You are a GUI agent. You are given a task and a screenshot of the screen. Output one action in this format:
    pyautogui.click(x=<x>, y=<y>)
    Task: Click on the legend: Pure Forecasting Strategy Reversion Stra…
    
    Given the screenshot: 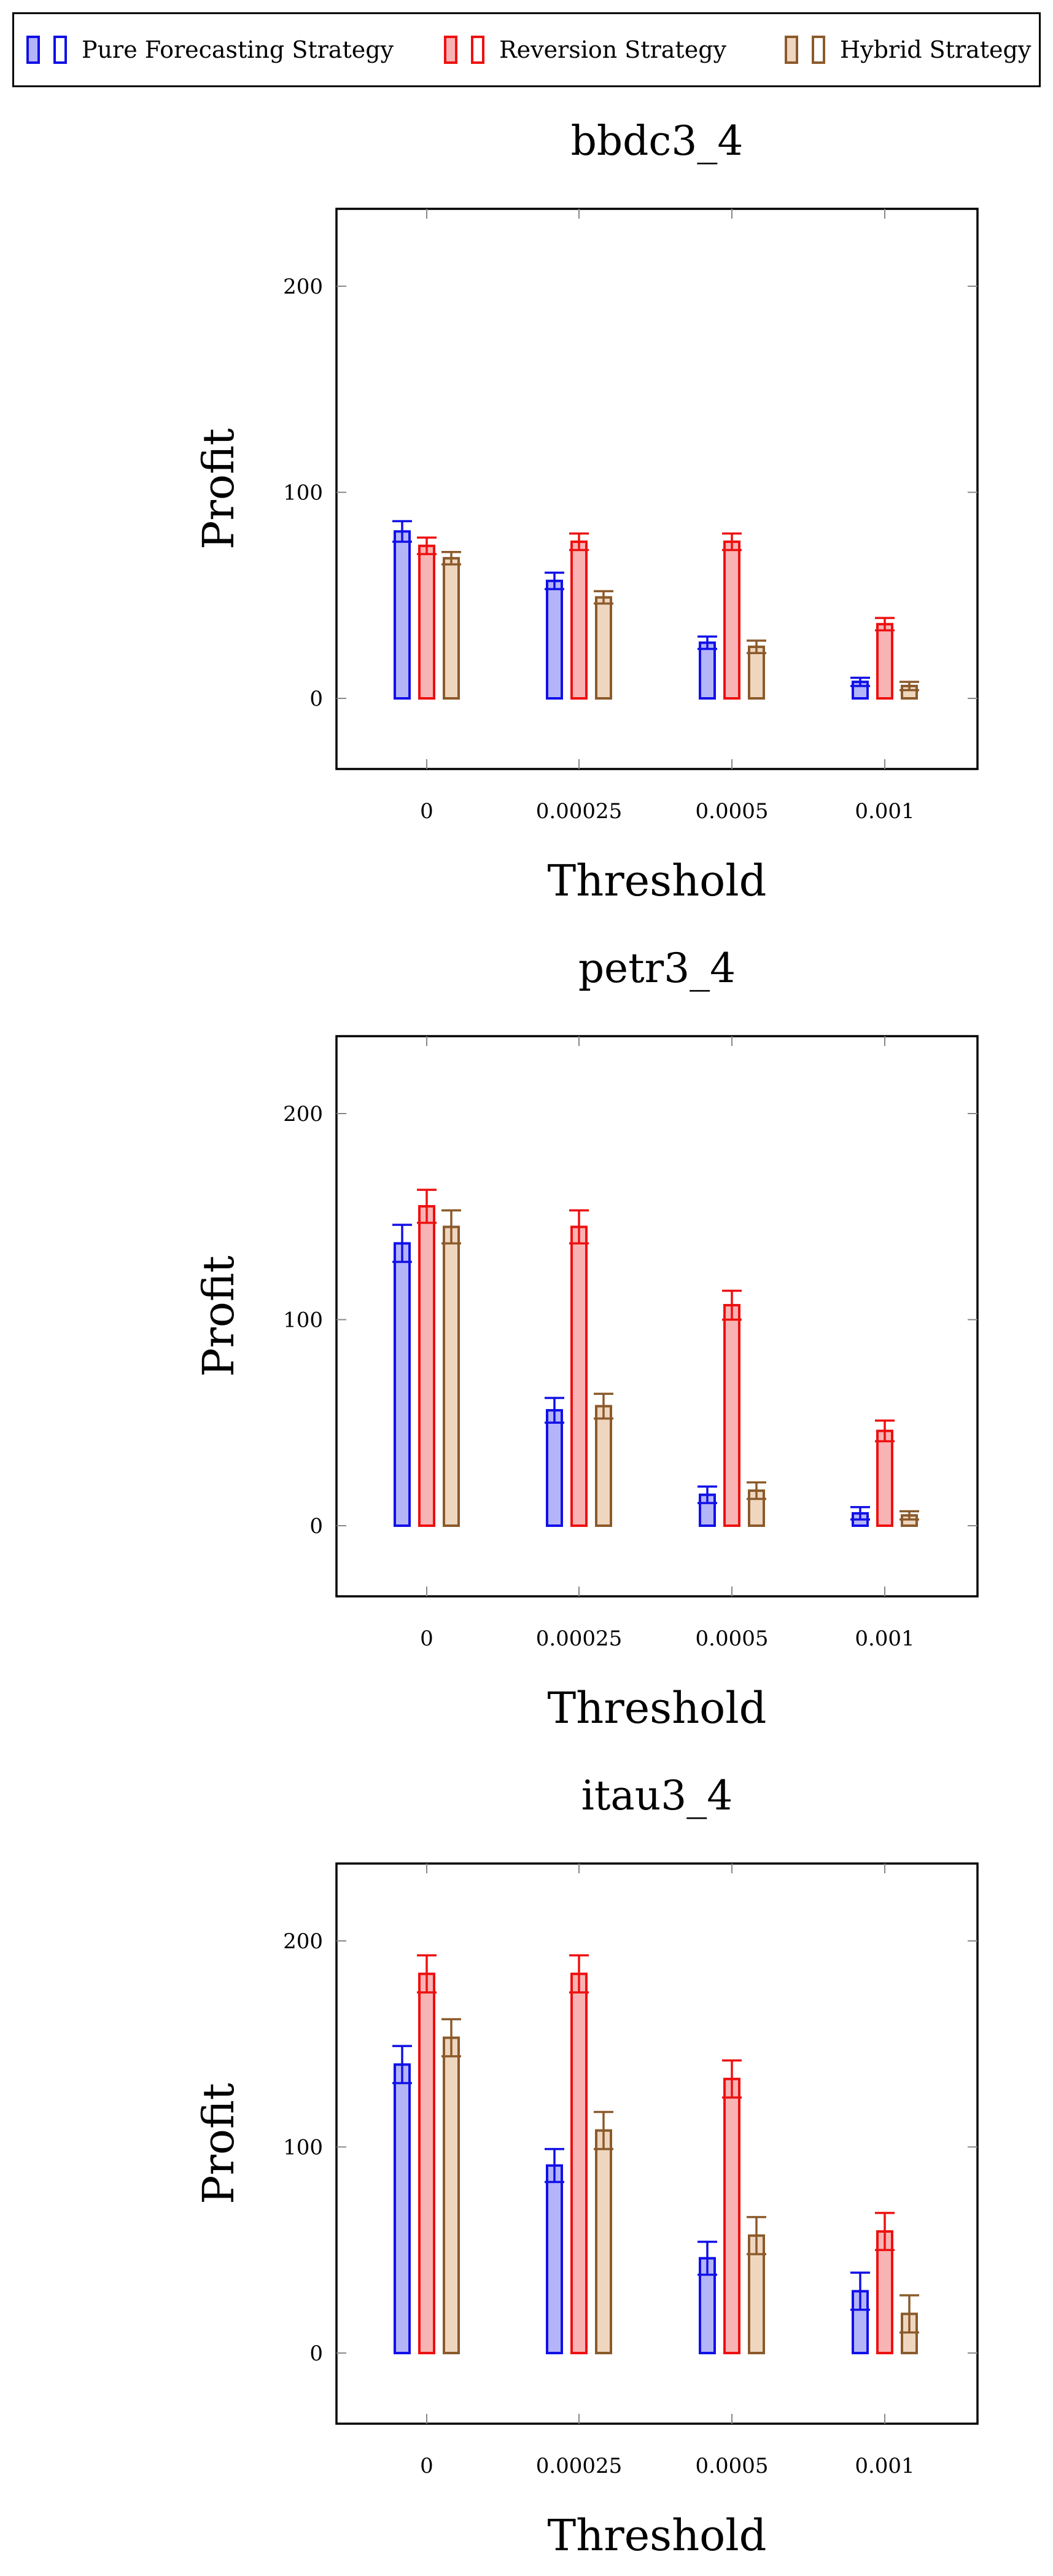 What is the action you would take?
    pyautogui.click(x=527, y=49)
    